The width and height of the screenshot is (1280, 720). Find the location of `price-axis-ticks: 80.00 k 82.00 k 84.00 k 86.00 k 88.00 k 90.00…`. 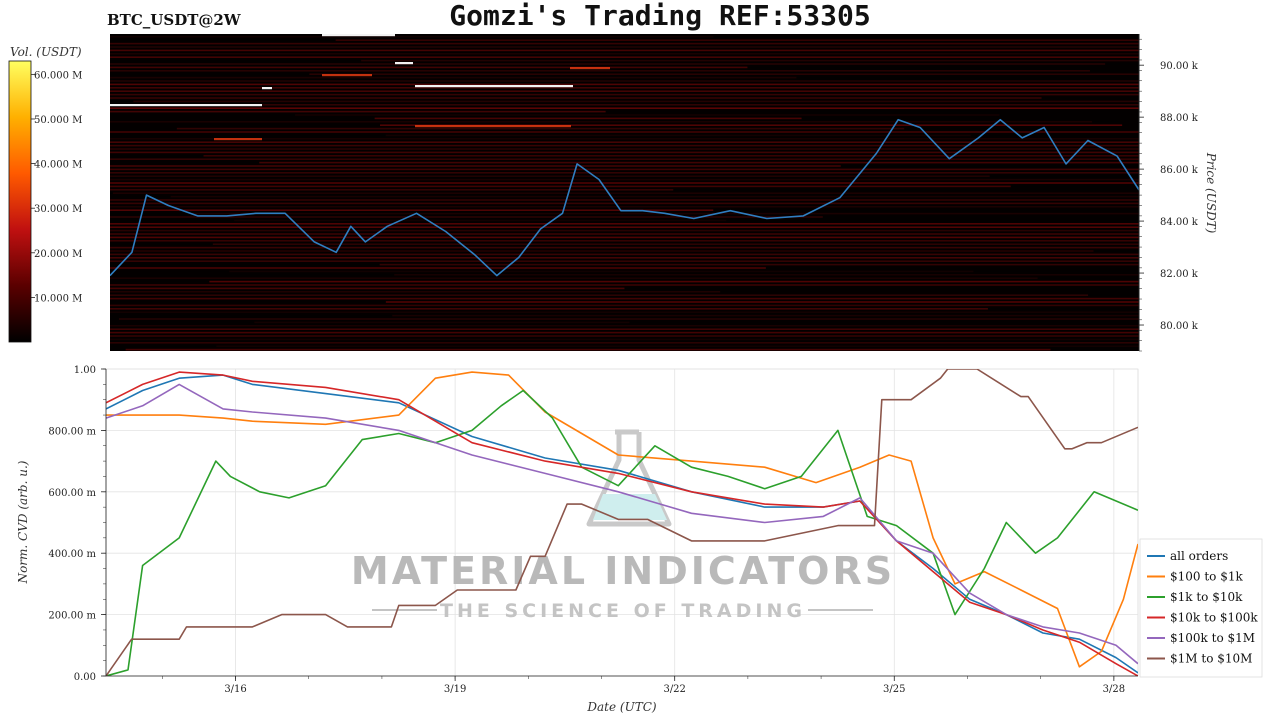

price-axis-ticks: 80.00 k 82.00 k 84.00 k 86.00 k 88.00 k 90.00… is located at coordinates (1169, 195).